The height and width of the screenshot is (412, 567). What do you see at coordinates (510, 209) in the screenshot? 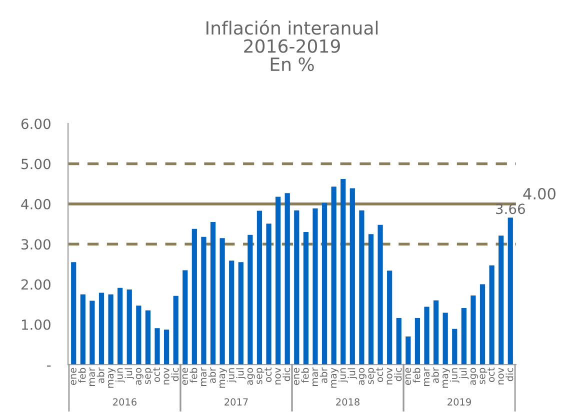
I see `data-label: 3.66` at bounding box center [510, 209].